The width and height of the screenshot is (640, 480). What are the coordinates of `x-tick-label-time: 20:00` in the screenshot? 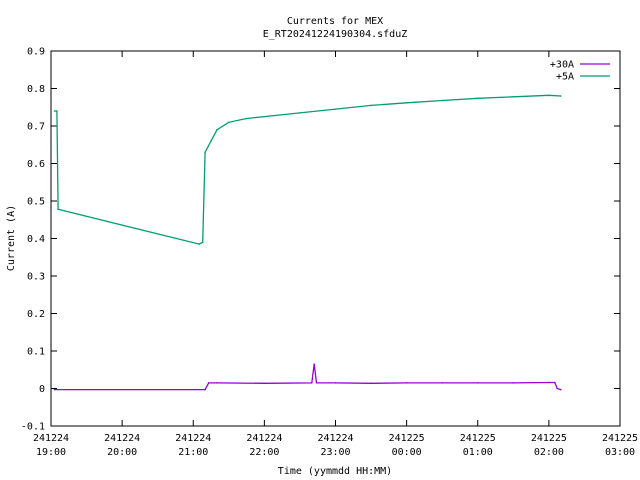 It's located at (122, 452).